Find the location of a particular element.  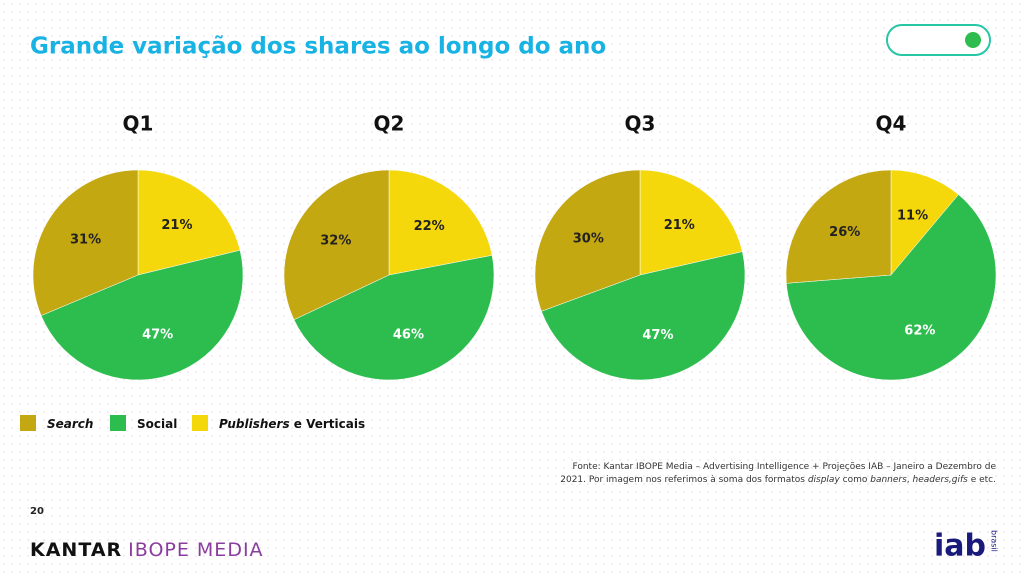

kantar-logo: KANTAR IBOPE MEDIA is located at coordinates (147, 550).